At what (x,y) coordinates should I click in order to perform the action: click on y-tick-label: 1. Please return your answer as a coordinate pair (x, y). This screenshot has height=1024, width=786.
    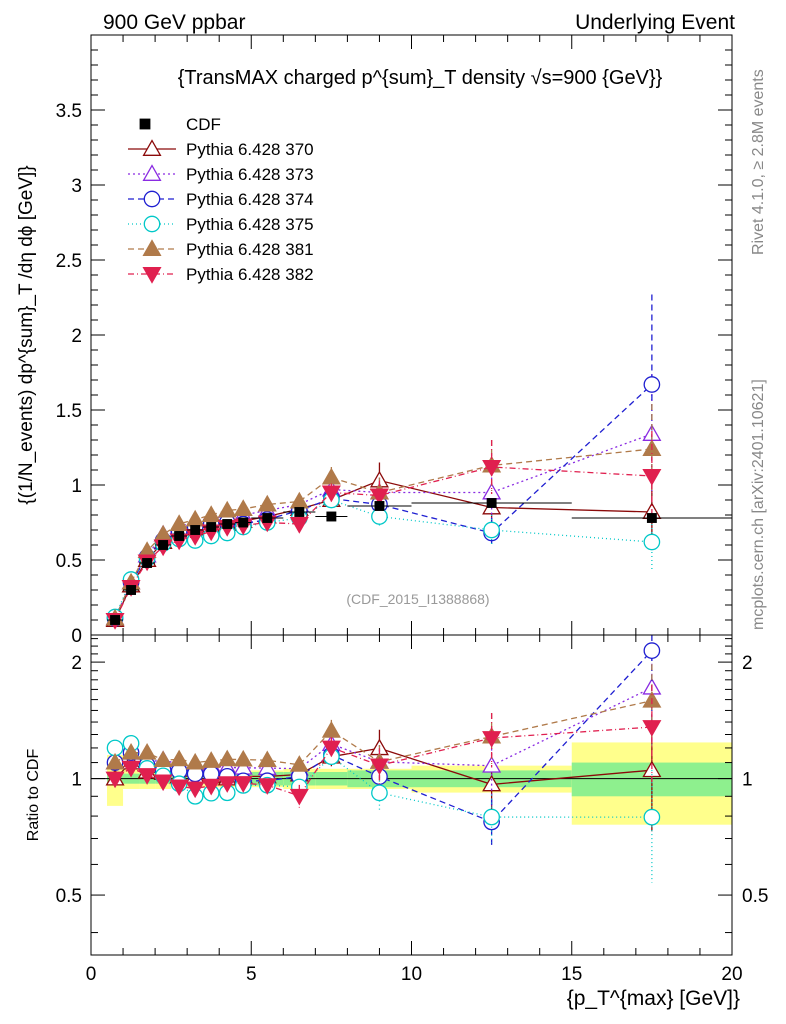
    Looking at the image, I should click on (76, 486).